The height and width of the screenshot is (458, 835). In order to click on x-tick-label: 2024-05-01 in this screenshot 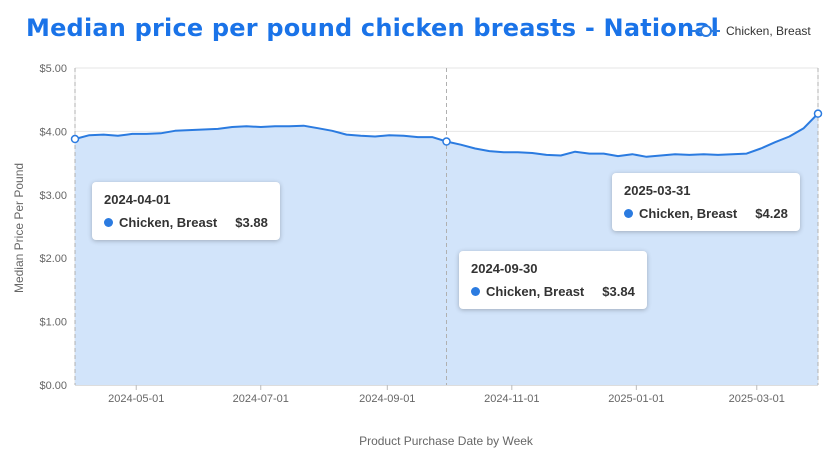, I will do `click(136, 399)`.